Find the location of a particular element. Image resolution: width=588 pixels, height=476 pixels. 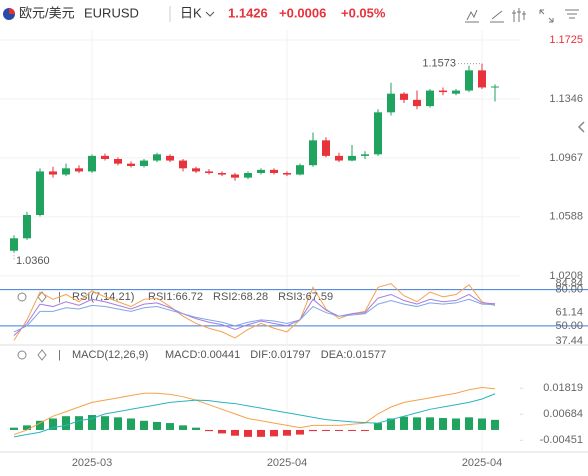

y-tick-label: 1.1725 is located at coordinates (566, 40).